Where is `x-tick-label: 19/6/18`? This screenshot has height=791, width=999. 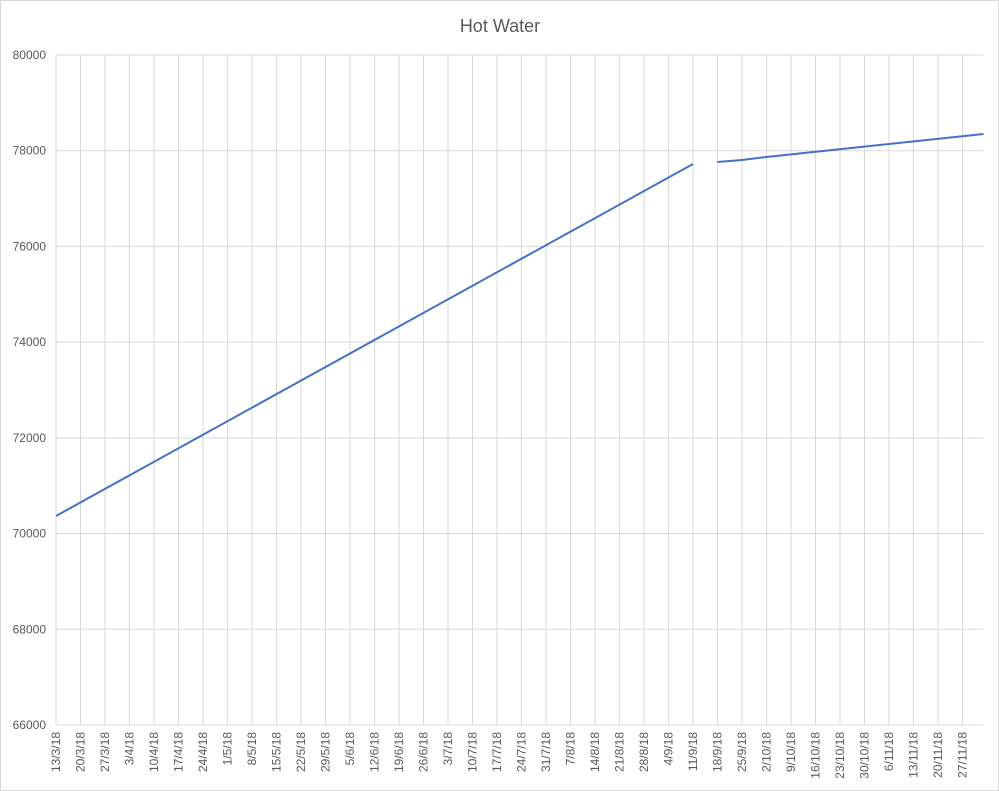
x-tick-label: 19/6/18 is located at coordinates (399, 752).